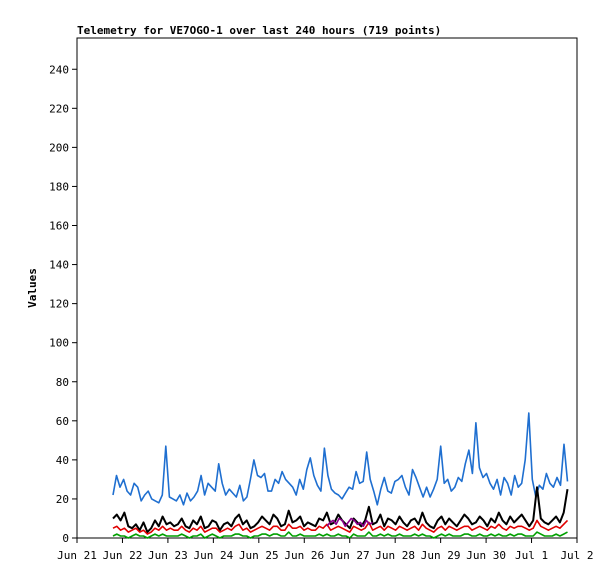  What do you see at coordinates (123, 555) in the screenshot?
I see `x-tick-label: Jun 22` at bounding box center [123, 555].